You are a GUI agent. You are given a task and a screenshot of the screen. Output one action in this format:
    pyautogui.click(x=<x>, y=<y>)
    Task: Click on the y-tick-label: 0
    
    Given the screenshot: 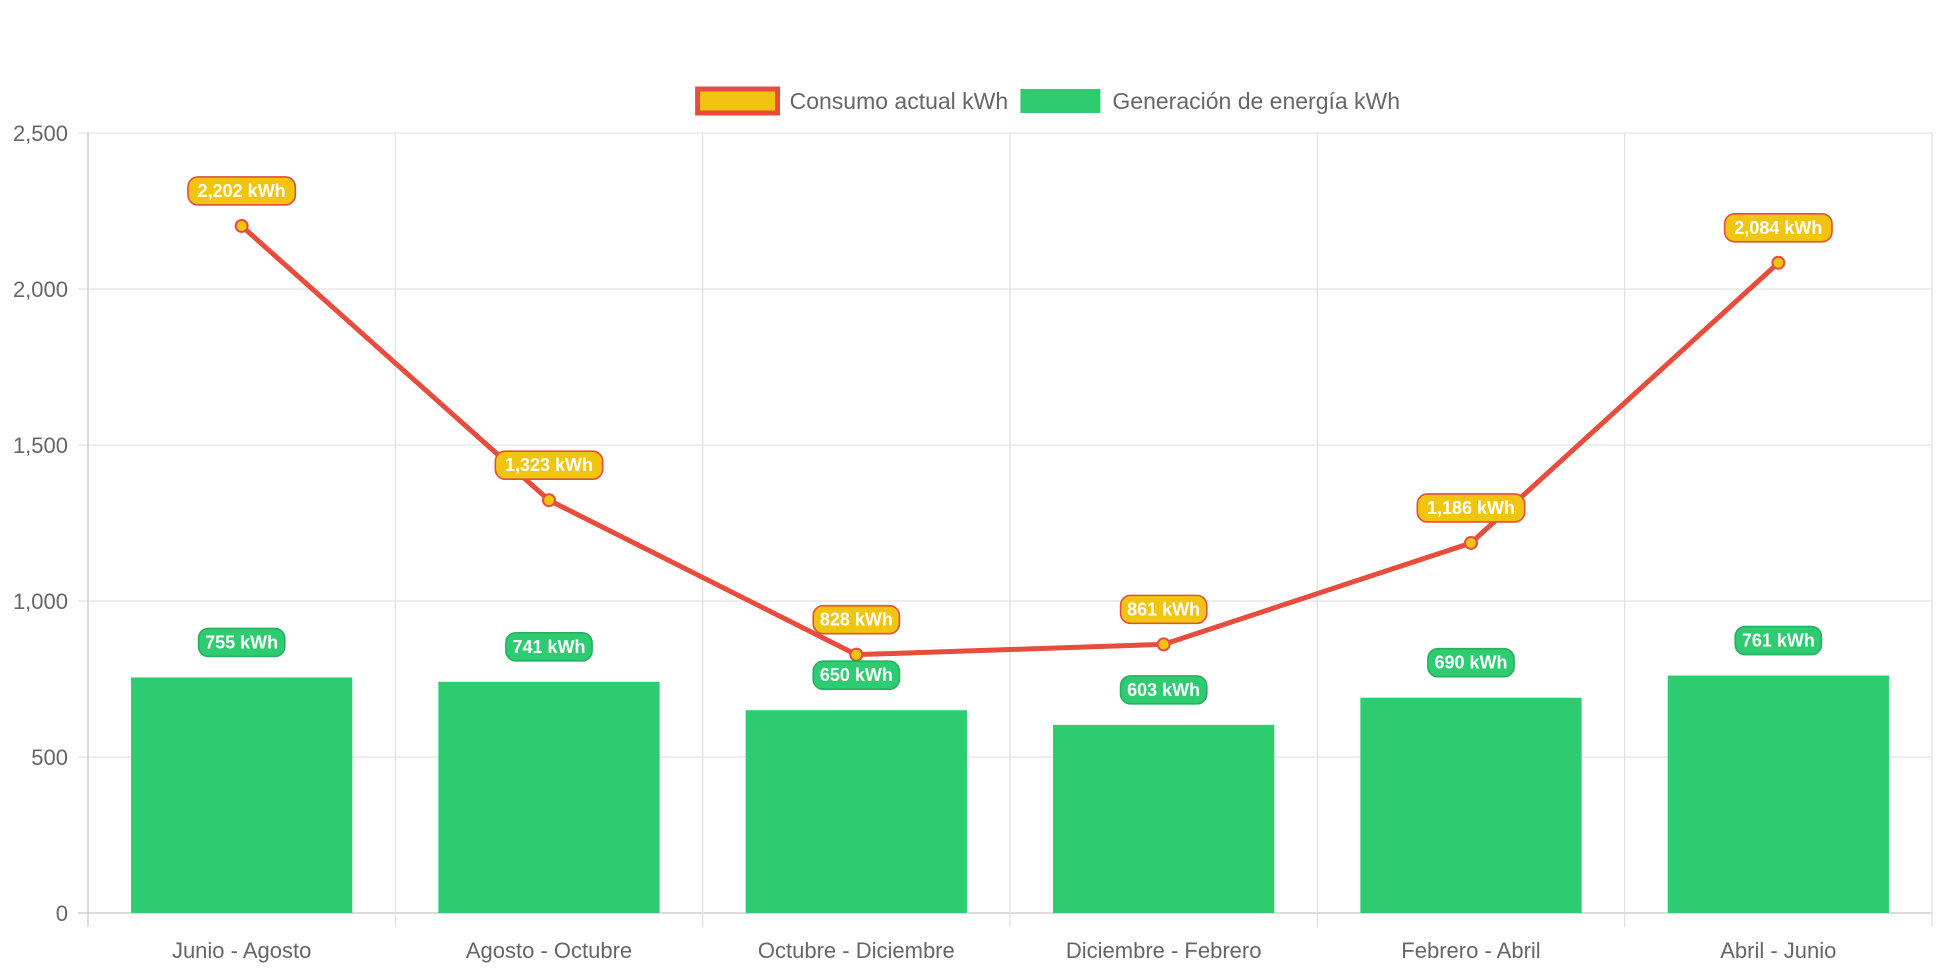 What is the action you would take?
    pyautogui.click(x=62, y=913)
    